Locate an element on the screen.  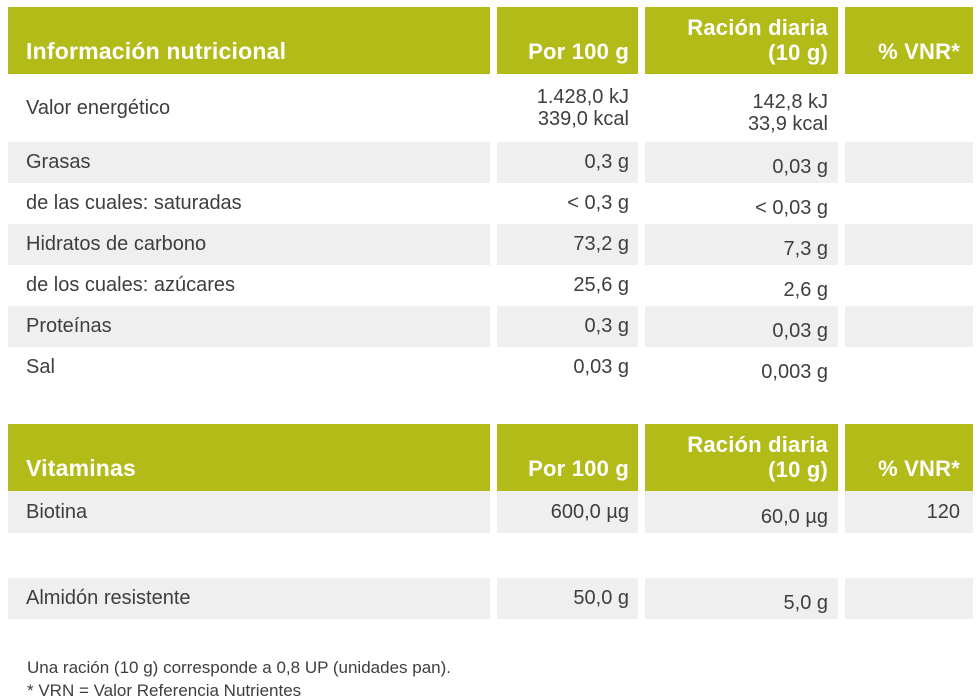
starch-table: Almidón resistente 50,0 g 5,0 g is located at coordinates (490, 598).